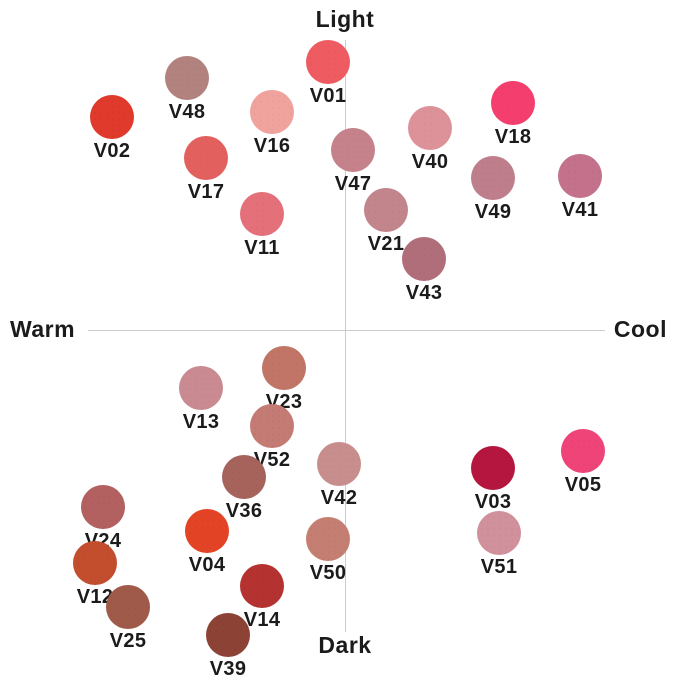  I want to click on swatch-V17, so click(206, 158).